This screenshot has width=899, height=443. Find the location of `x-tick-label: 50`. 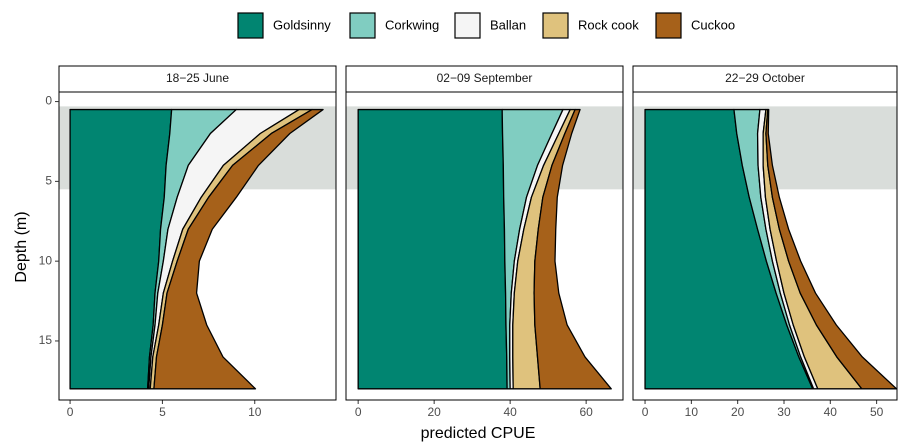

x-tick-label: 50 is located at coordinates (877, 412).